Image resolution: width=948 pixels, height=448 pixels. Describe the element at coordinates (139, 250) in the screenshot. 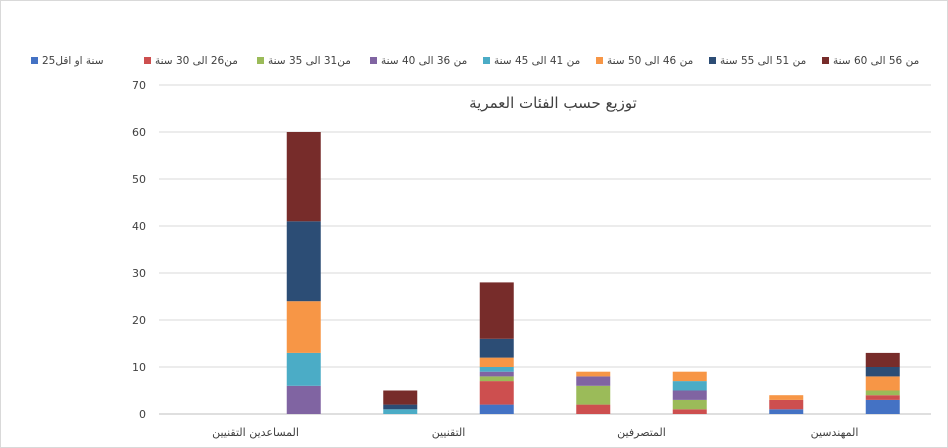

I see `y-axis-ticks: 0 10 20 30 40 50 60 70` at that location.